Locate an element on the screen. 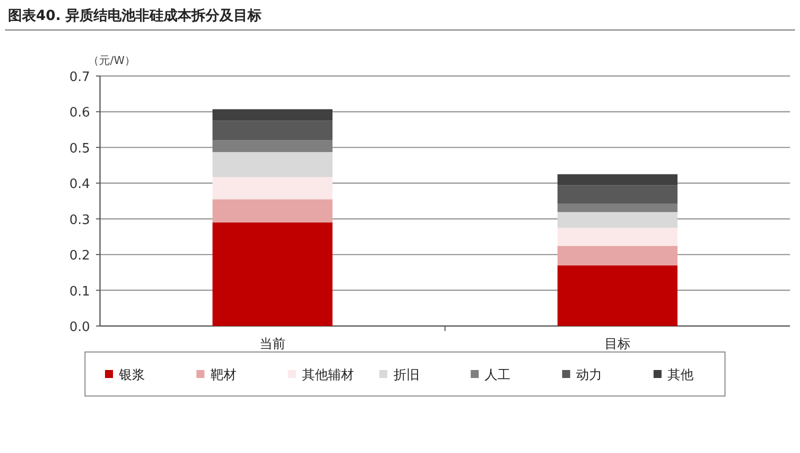 The width and height of the screenshot is (800, 453). y-tick-label: 0.6 is located at coordinates (79, 113).